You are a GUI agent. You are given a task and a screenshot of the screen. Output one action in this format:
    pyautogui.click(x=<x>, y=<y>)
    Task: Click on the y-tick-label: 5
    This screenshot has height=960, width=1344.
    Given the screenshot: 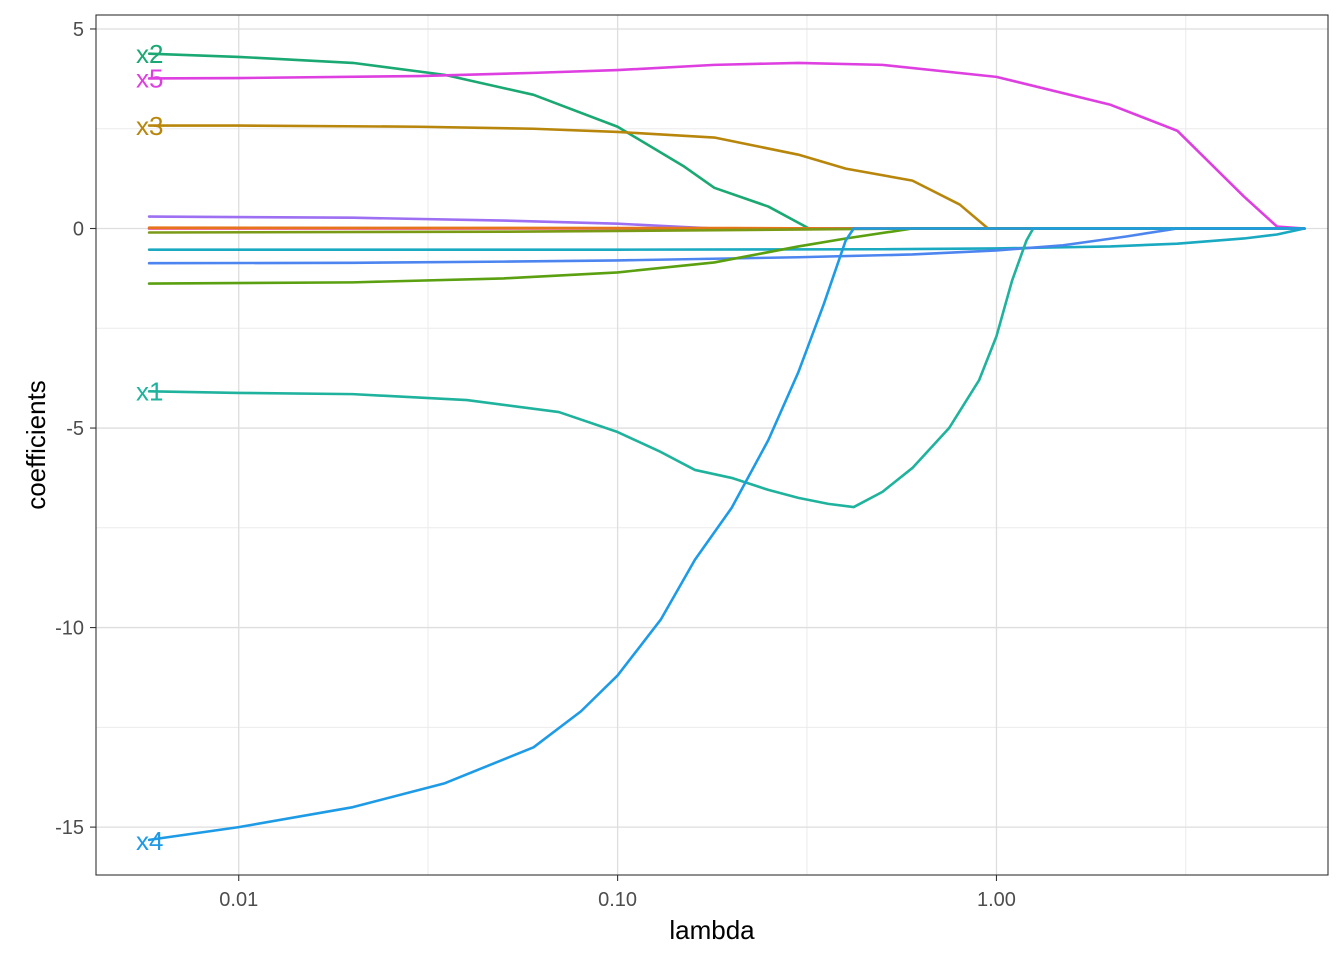 What is the action you would take?
    pyautogui.click(x=78, y=30)
    